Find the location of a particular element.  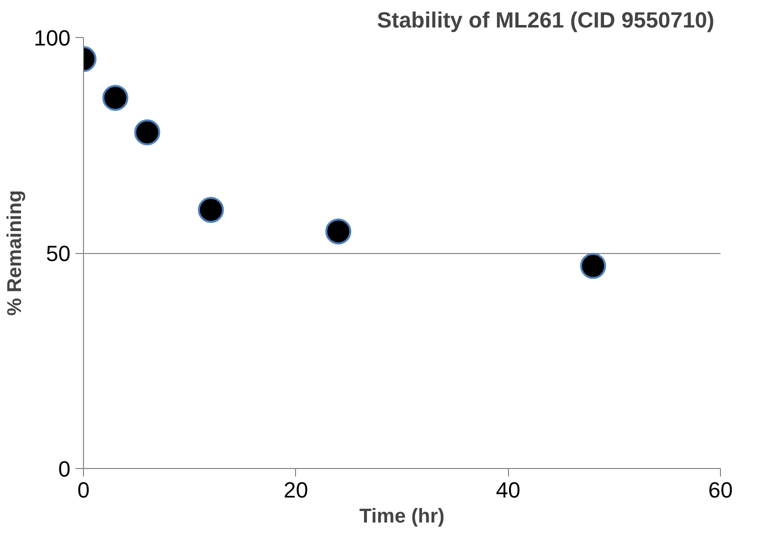

y-tick-label: 50 is located at coordinates (58, 253).